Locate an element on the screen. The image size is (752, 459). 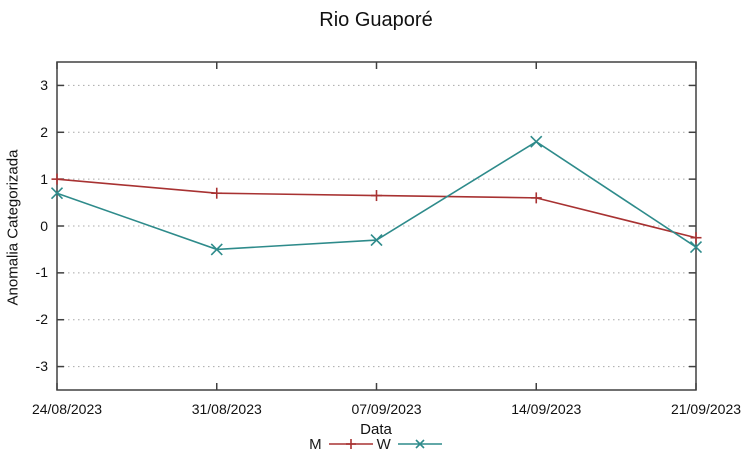
legend-item-M: M is located at coordinates (341, 444).